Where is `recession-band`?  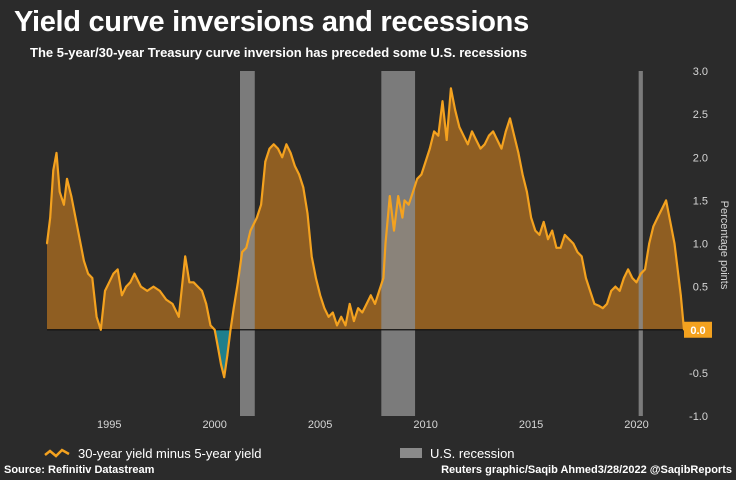 recession-band is located at coordinates (398, 243).